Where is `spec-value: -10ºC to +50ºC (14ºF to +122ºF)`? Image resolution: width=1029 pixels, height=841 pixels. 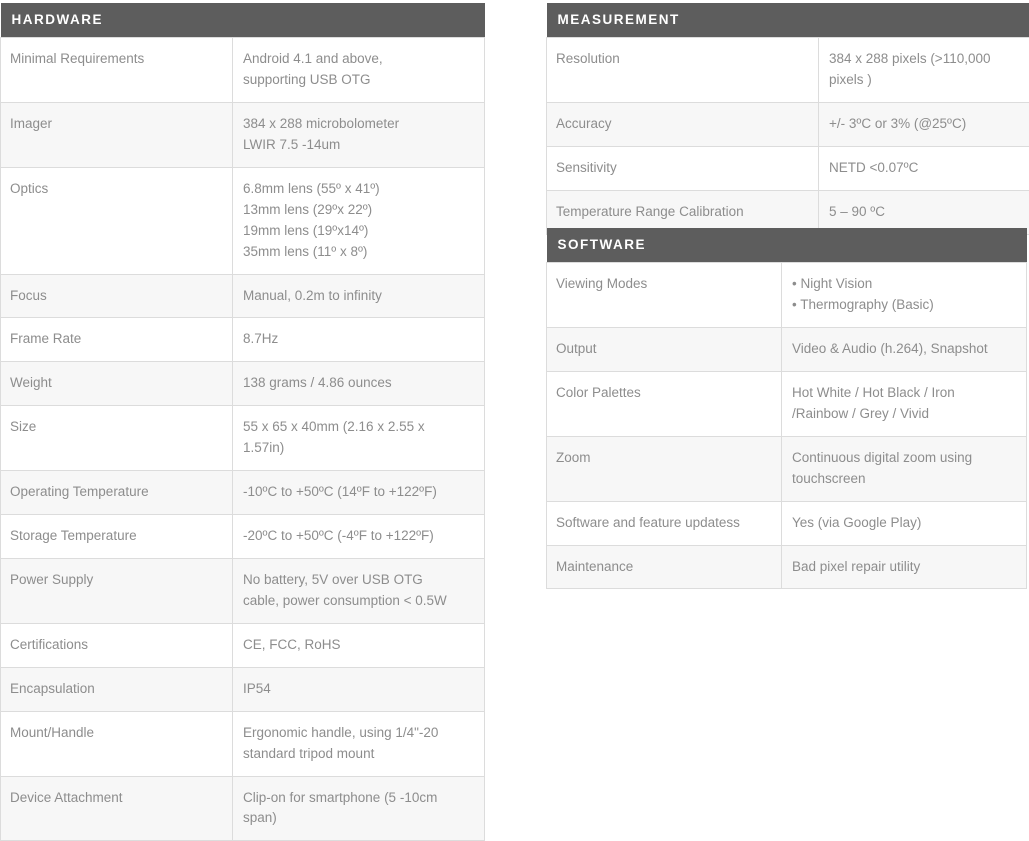
spec-value: -10ºC to +50ºC (14ºF to +122ºF) is located at coordinates (359, 493).